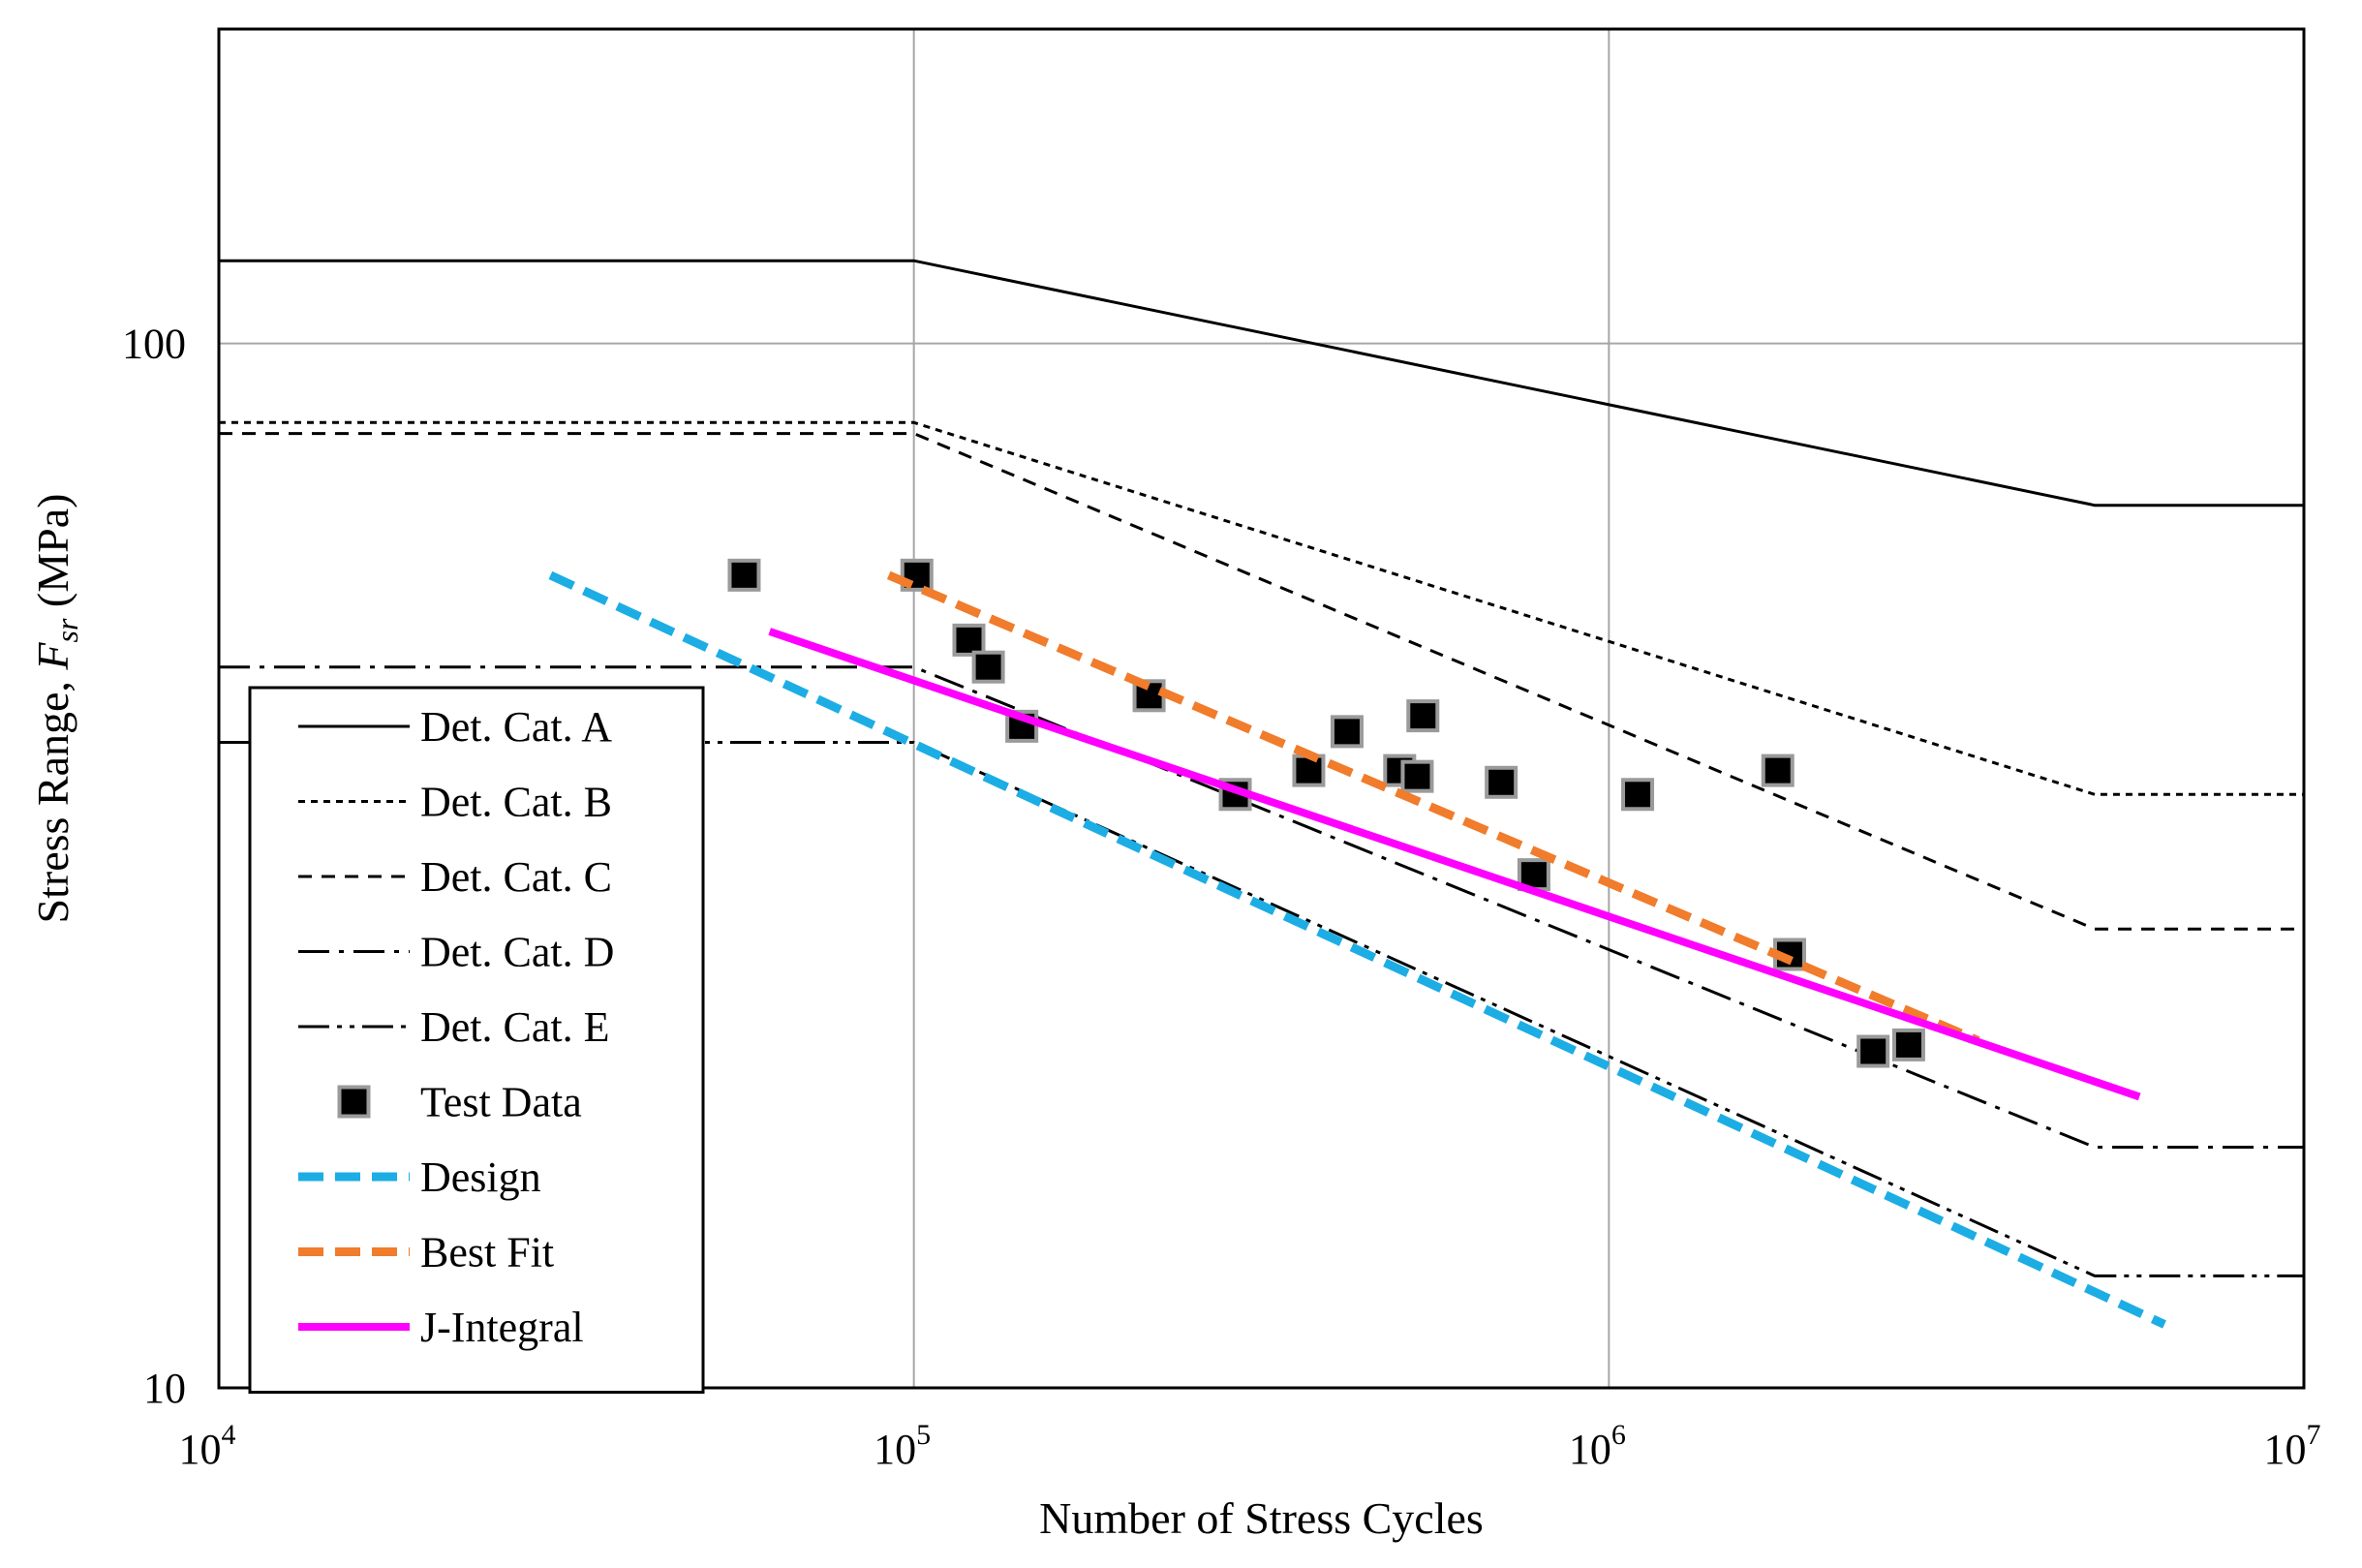 This screenshot has width=2362, height=1568. I want to click on x-tick-label: 10⁷, so click(2292, 1446).